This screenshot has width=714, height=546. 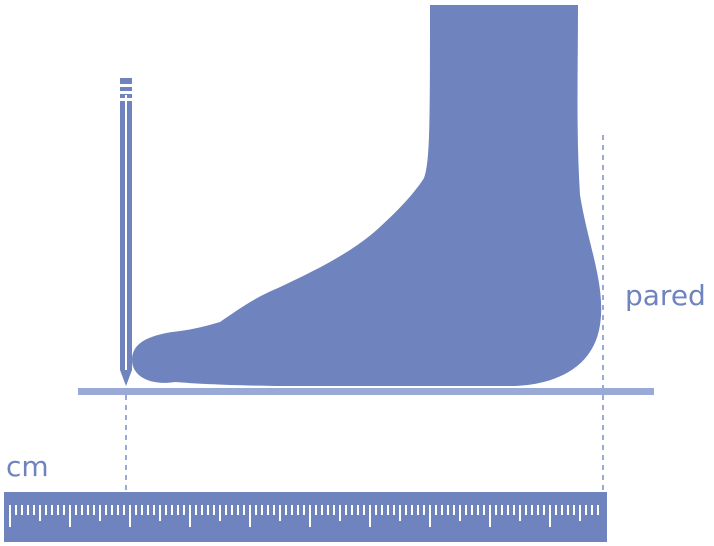 What do you see at coordinates (665, 295) in the screenshot?
I see `wall-label: pared` at bounding box center [665, 295].